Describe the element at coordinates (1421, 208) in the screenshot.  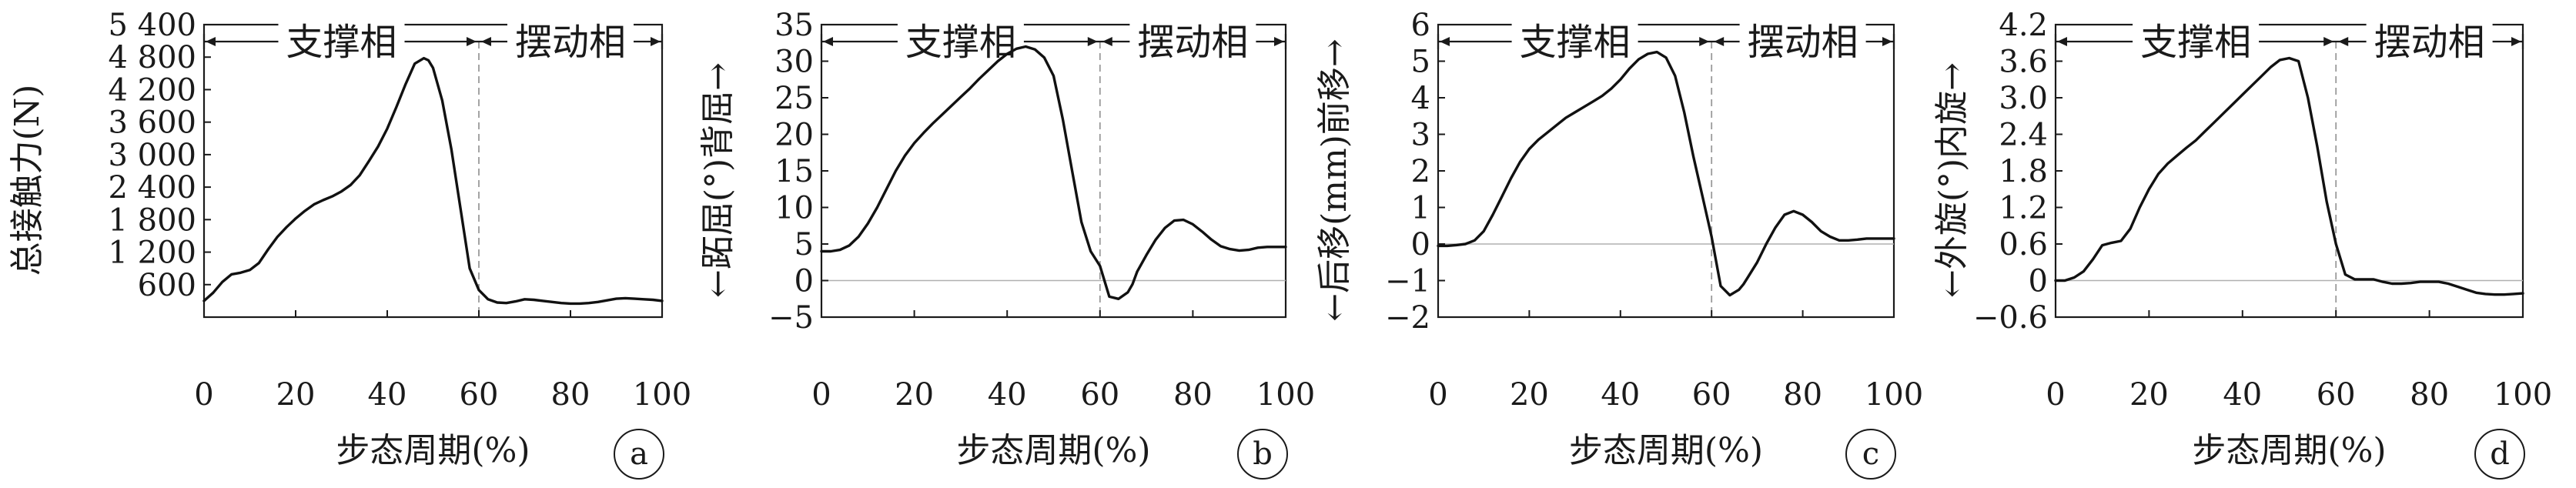
I see `y-tick-label: 1` at that location.